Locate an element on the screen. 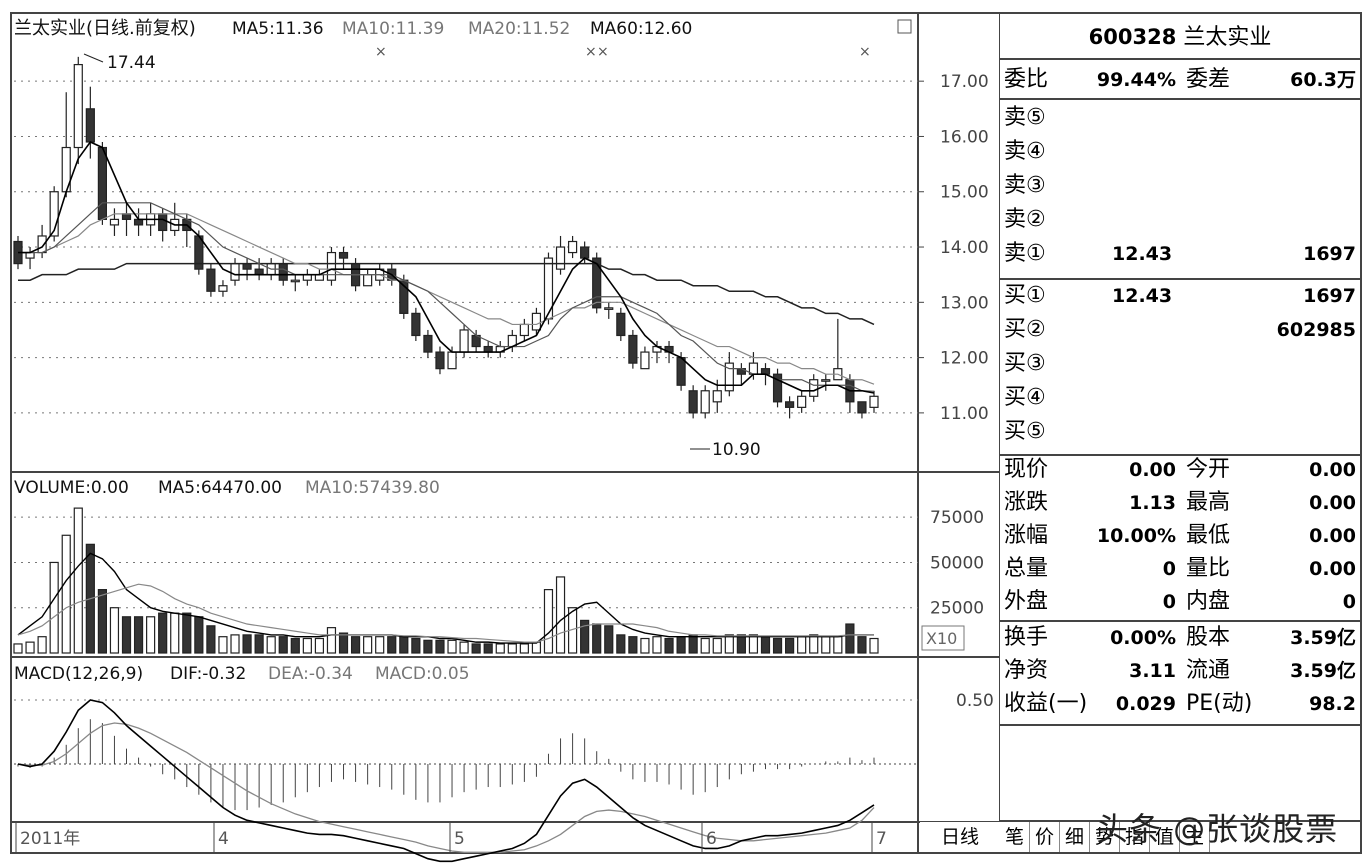 Image resolution: width=1371 pixels, height=865 pixels. date-label: 4 is located at coordinates (223, 839).